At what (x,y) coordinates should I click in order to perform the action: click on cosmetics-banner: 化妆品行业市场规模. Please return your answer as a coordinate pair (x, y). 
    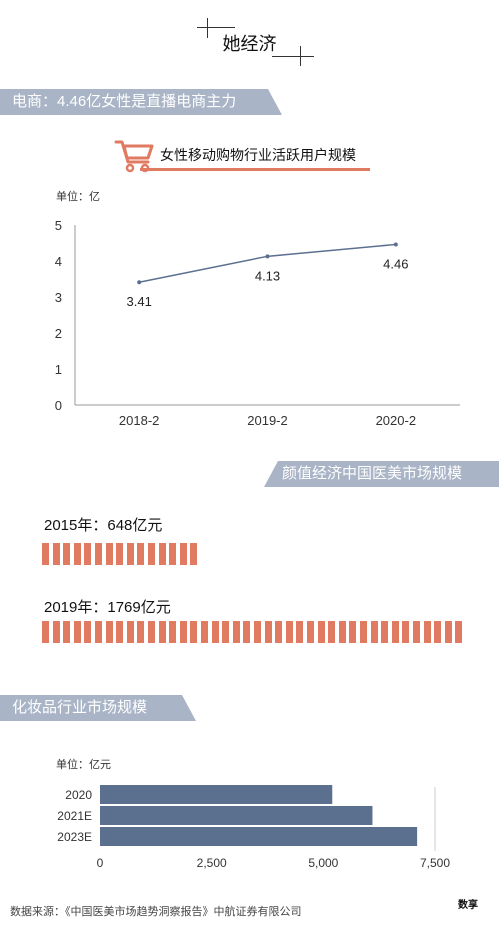
    Looking at the image, I should click on (98, 708).